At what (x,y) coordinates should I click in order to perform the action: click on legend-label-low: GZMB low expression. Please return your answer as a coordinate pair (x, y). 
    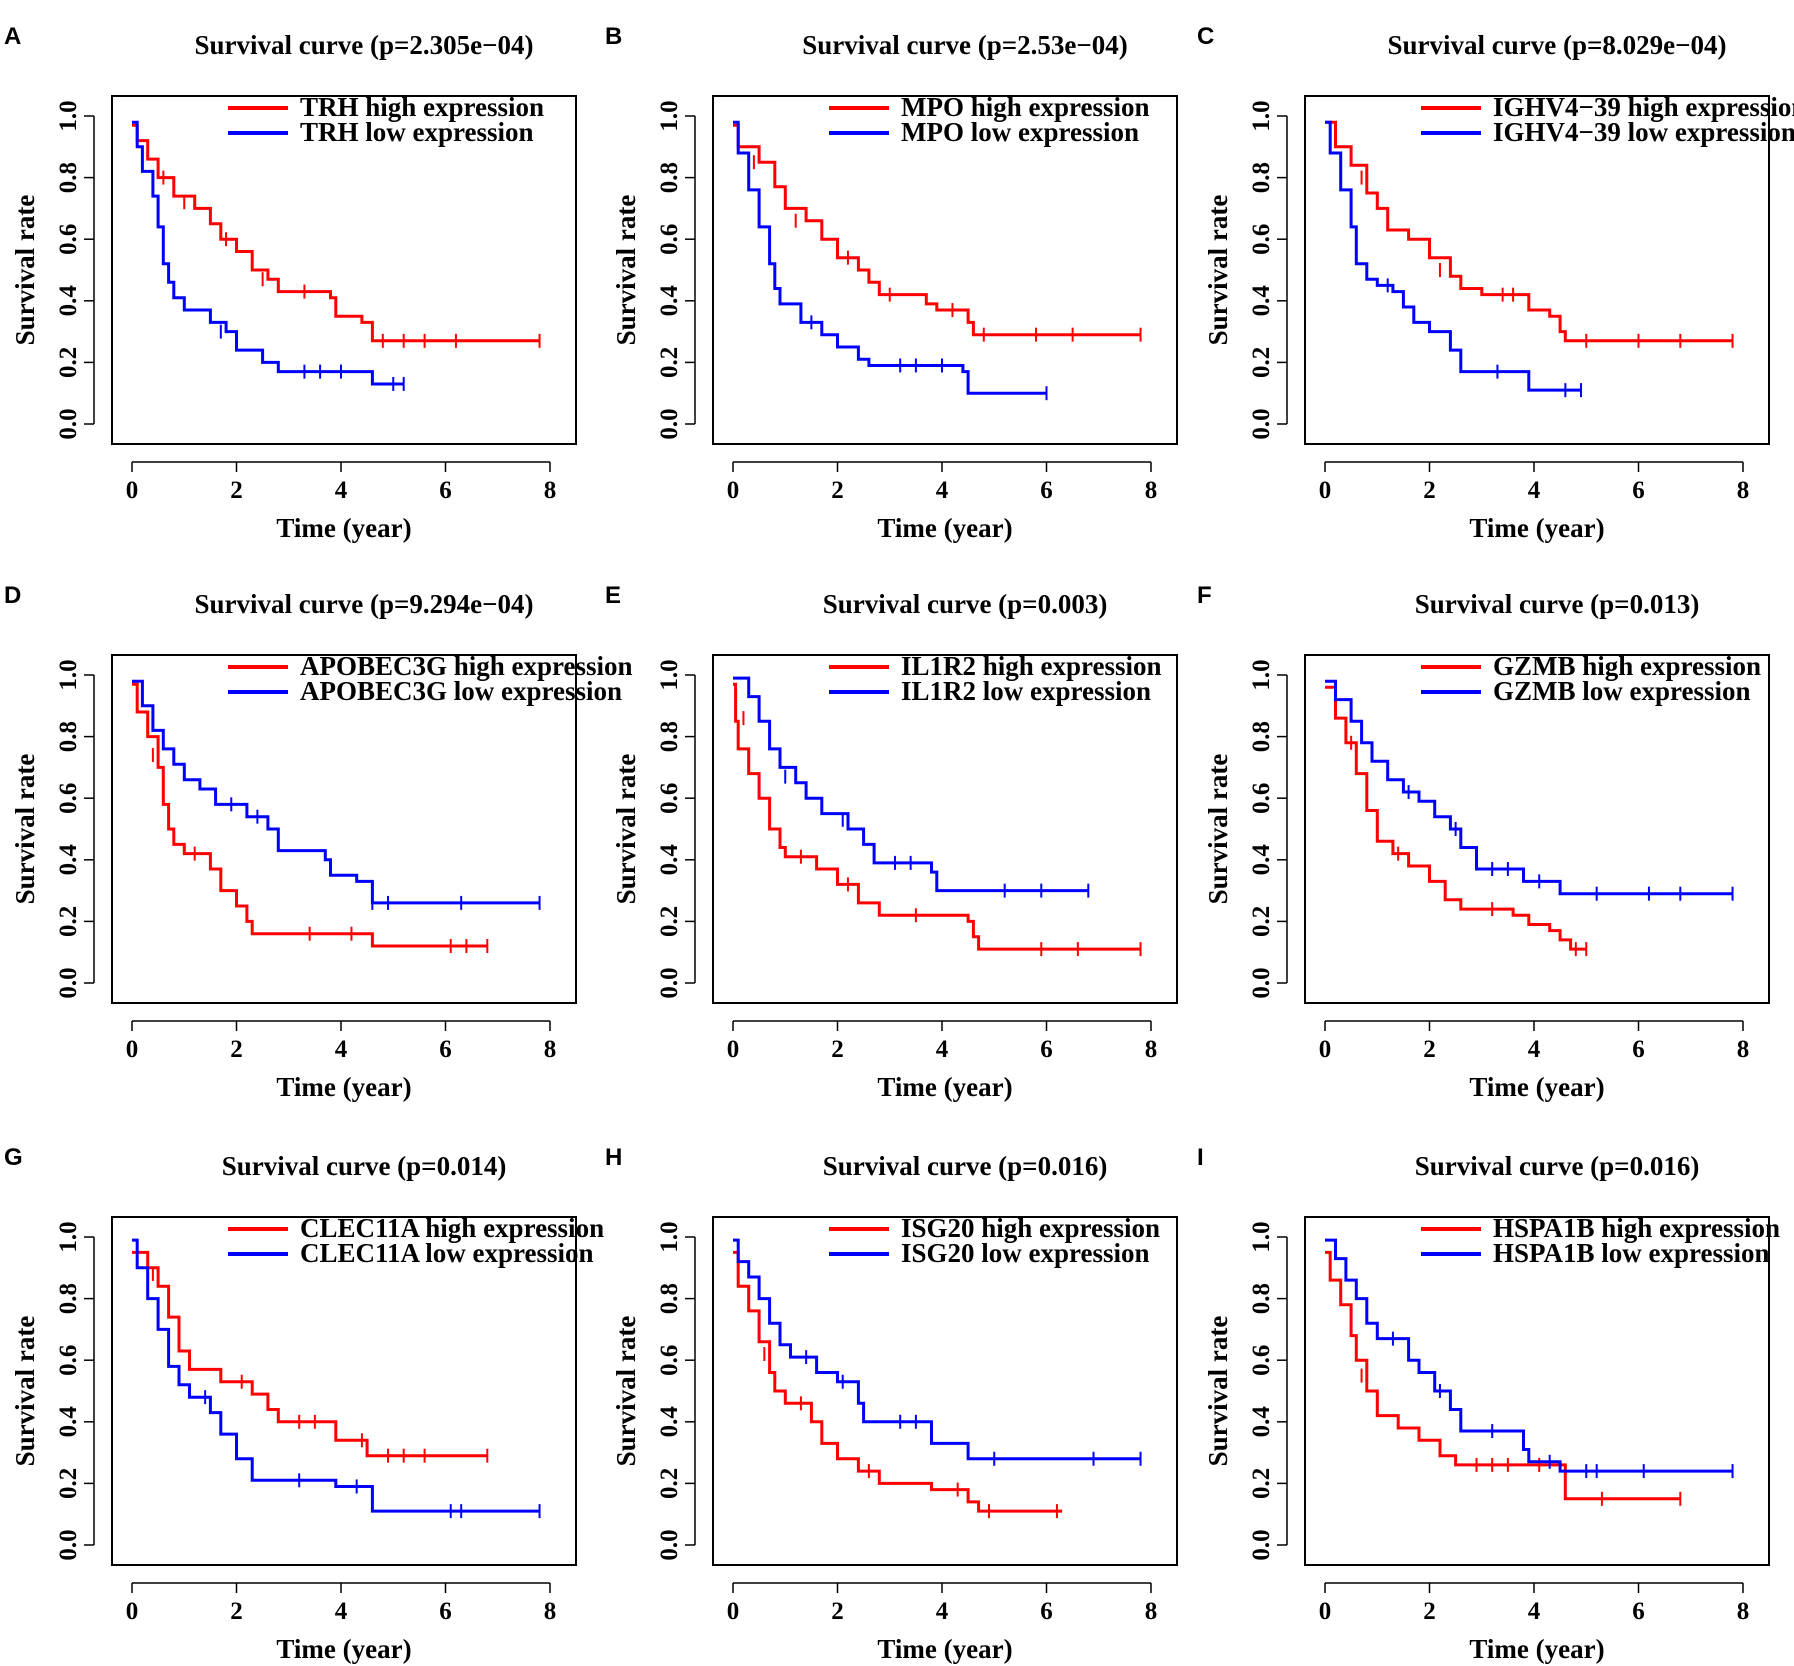
    Looking at the image, I should click on (1622, 691).